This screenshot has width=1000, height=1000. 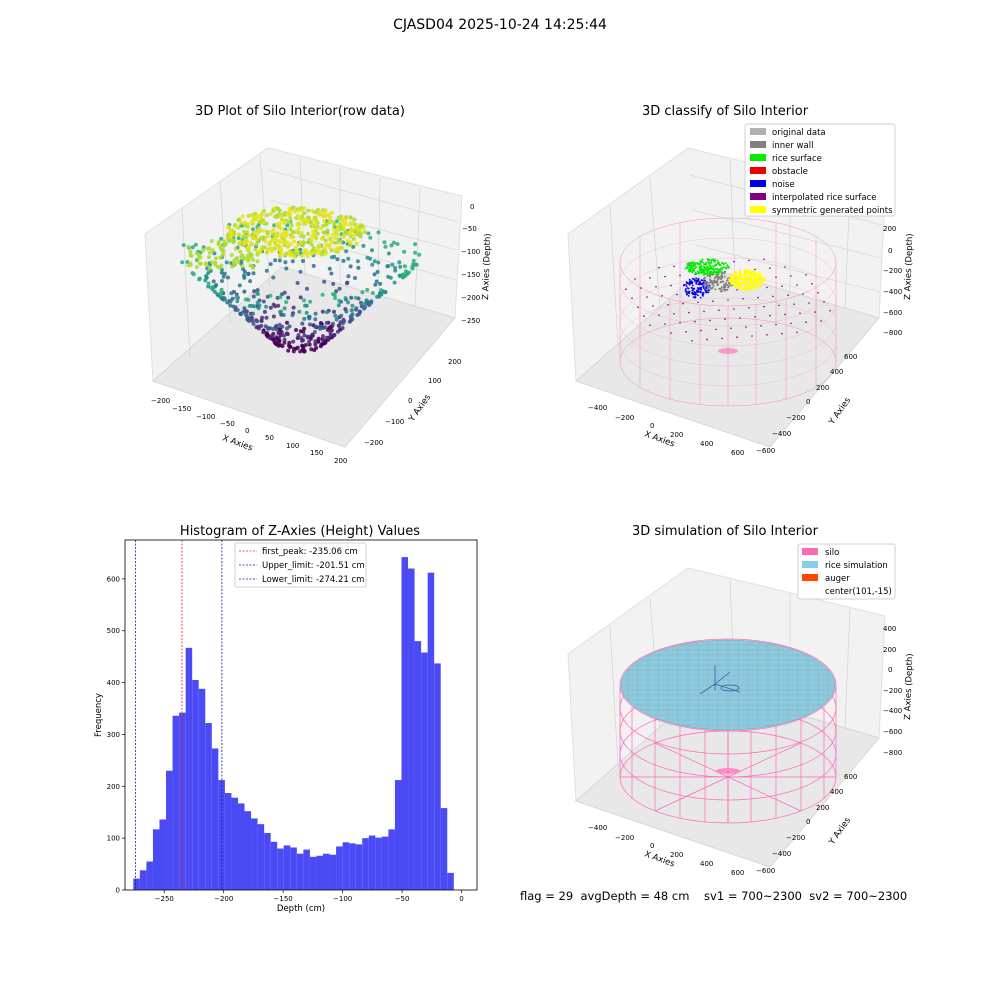 I want to click on panel-title-raw-data: 3D Plot of Silo Interior(row data), so click(x=300, y=111).